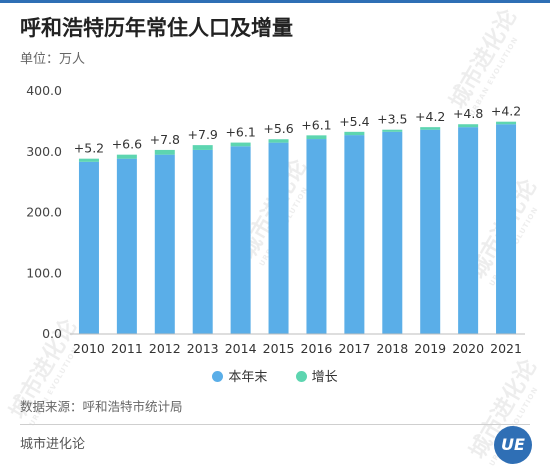 The image size is (550, 468). I want to click on legend-swatch-base, so click(218, 376).